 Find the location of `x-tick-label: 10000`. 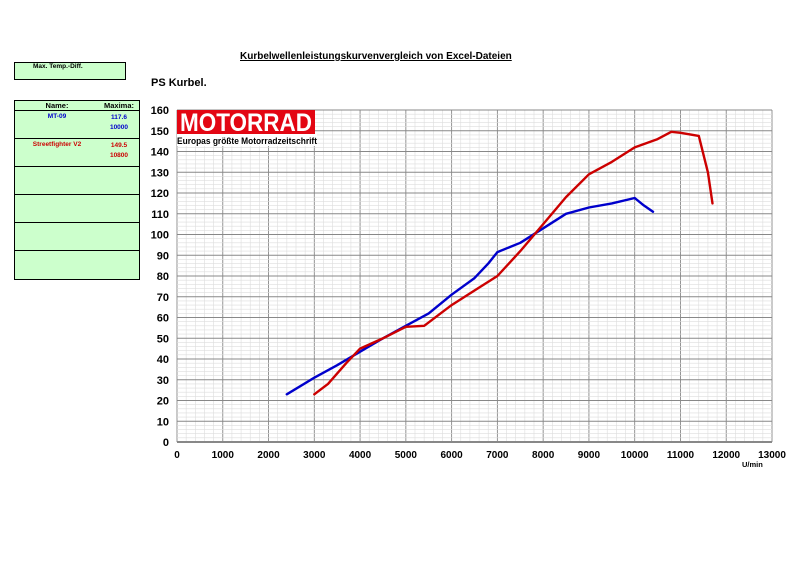

x-tick-label: 10000 is located at coordinates (635, 455).